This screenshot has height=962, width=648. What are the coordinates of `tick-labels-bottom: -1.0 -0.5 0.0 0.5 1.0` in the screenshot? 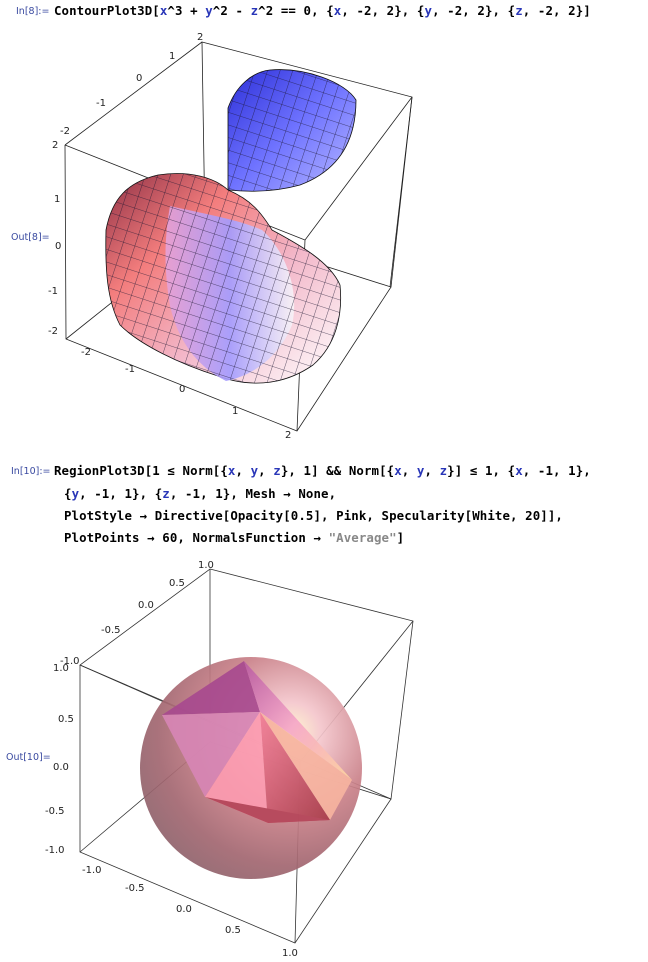 It's located at (190, 912).